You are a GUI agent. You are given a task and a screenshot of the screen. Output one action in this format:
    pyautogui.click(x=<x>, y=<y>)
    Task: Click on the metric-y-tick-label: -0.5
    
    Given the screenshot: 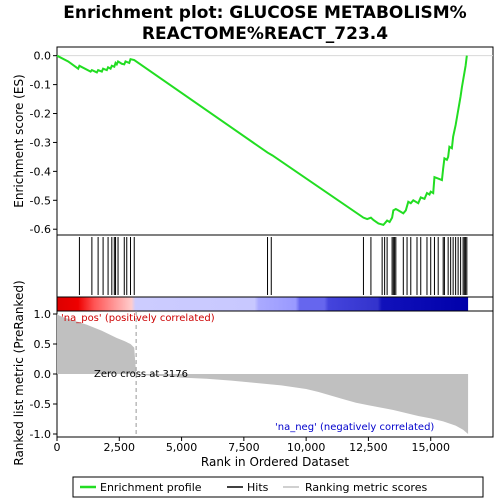 What is the action you would take?
    pyautogui.click(x=40, y=404)
    